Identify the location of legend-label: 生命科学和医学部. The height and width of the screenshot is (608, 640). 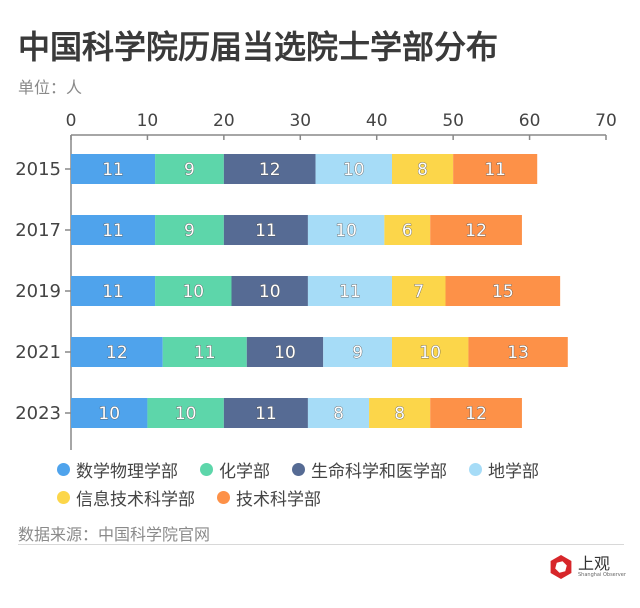
(379, 471).